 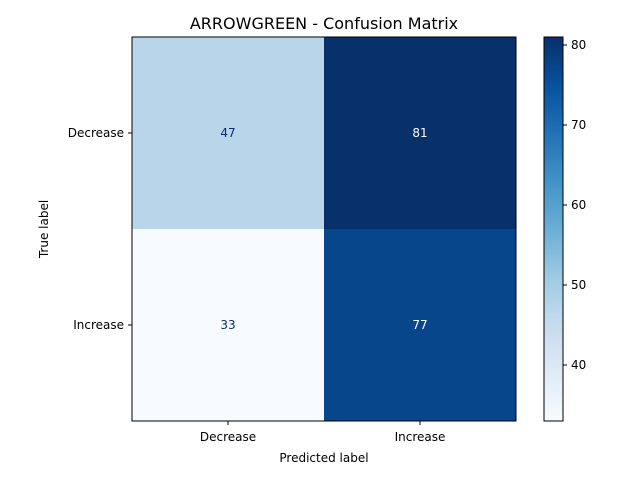 What do you see at coordinates (323, 432) in the screenshot?
I see `x-axis-ticks: Decrease Increase` at bounding box center [323, 432].